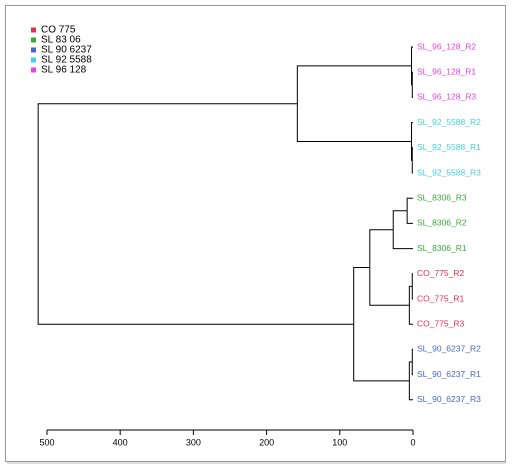 The width and height of the screenshot is (513, 473). I want to click on legend-label: SL 92 5588, so click(66, 60).